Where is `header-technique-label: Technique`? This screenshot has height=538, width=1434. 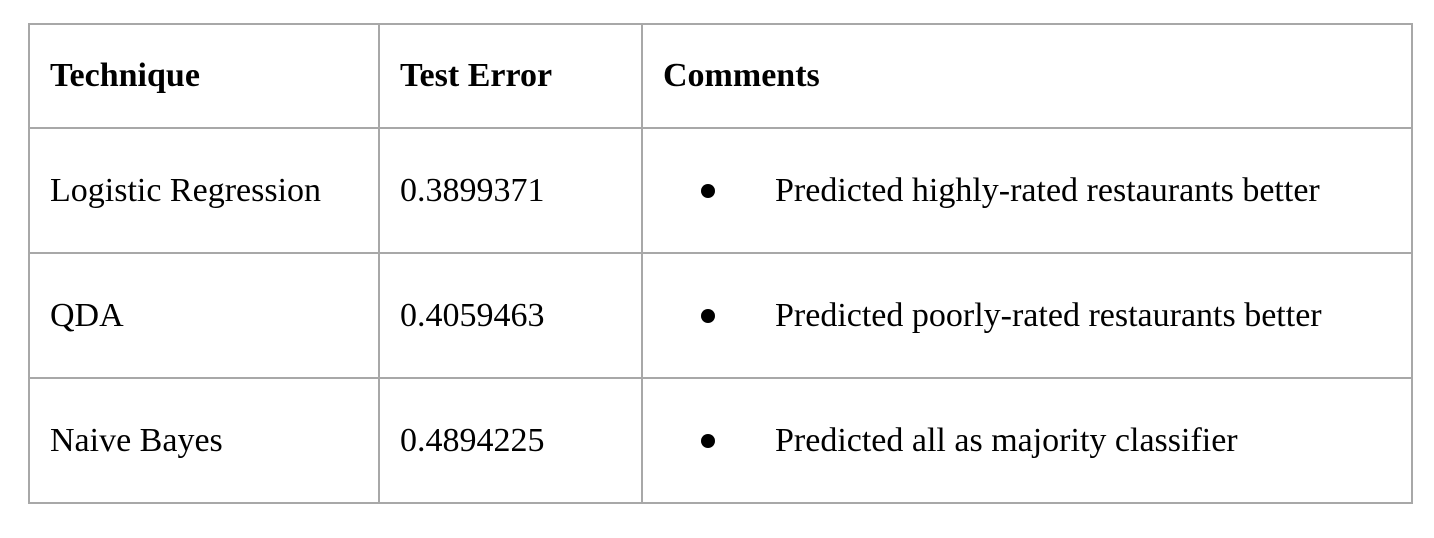
header-technique-label: Technique is located at coordinates (125, 75).